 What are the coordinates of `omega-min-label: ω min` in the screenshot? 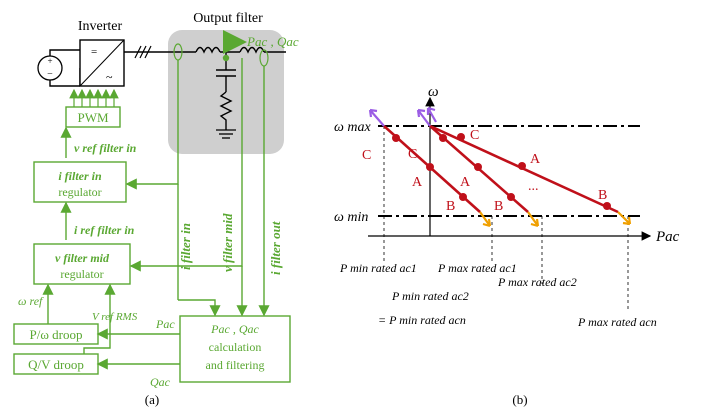 It's located at (351, 217).